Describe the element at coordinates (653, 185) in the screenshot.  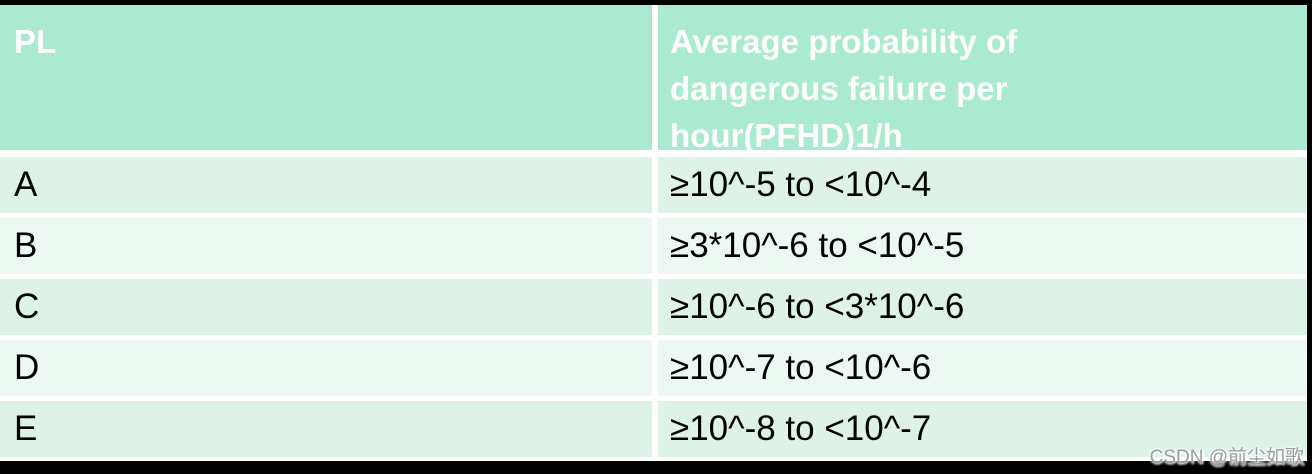
I see `table-row-a: A ≥10^-5 to <10^-4` at that location.